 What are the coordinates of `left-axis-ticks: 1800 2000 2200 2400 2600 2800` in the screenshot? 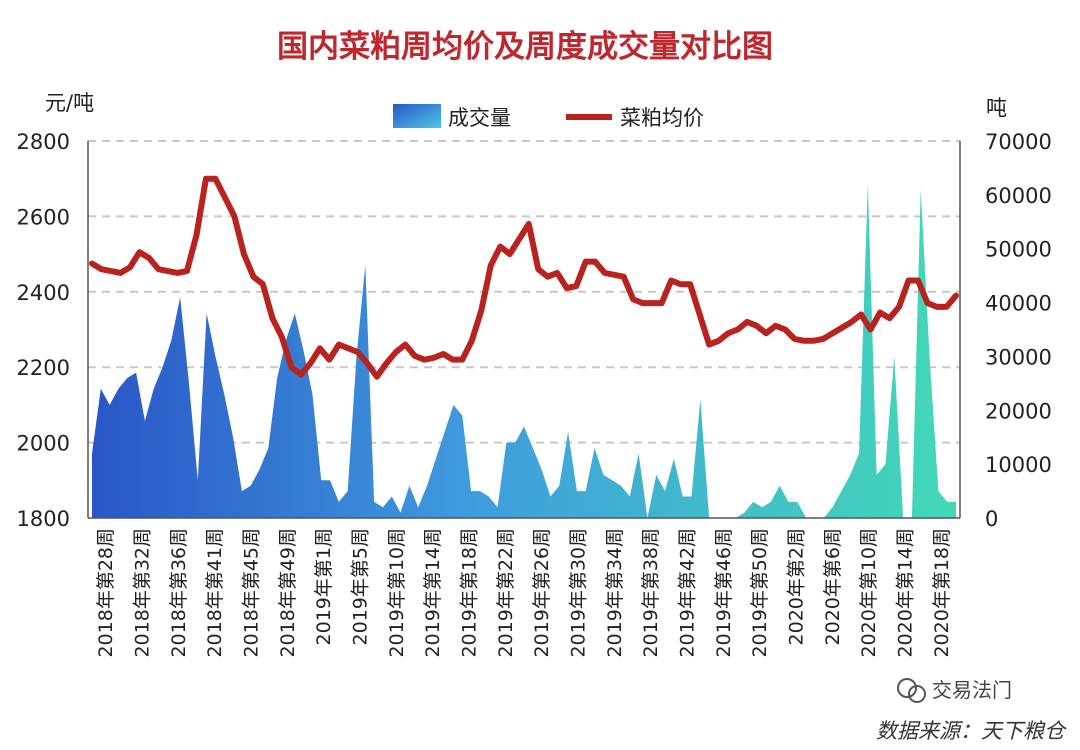 It's located at (43, 330).